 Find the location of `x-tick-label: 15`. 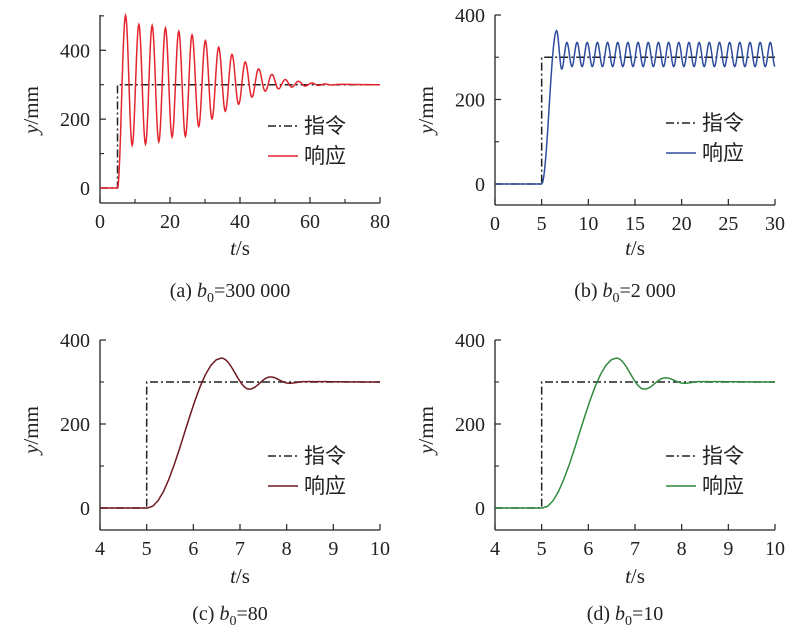

x-tick-label: 15 is located at coordinates (635, 224).